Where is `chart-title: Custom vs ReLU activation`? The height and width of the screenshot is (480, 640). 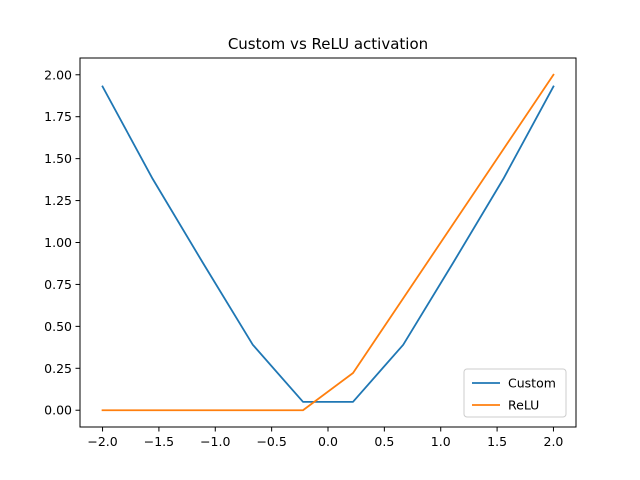 chart-title: Custom vs ReLU activation is located at coordinates (328, 44).